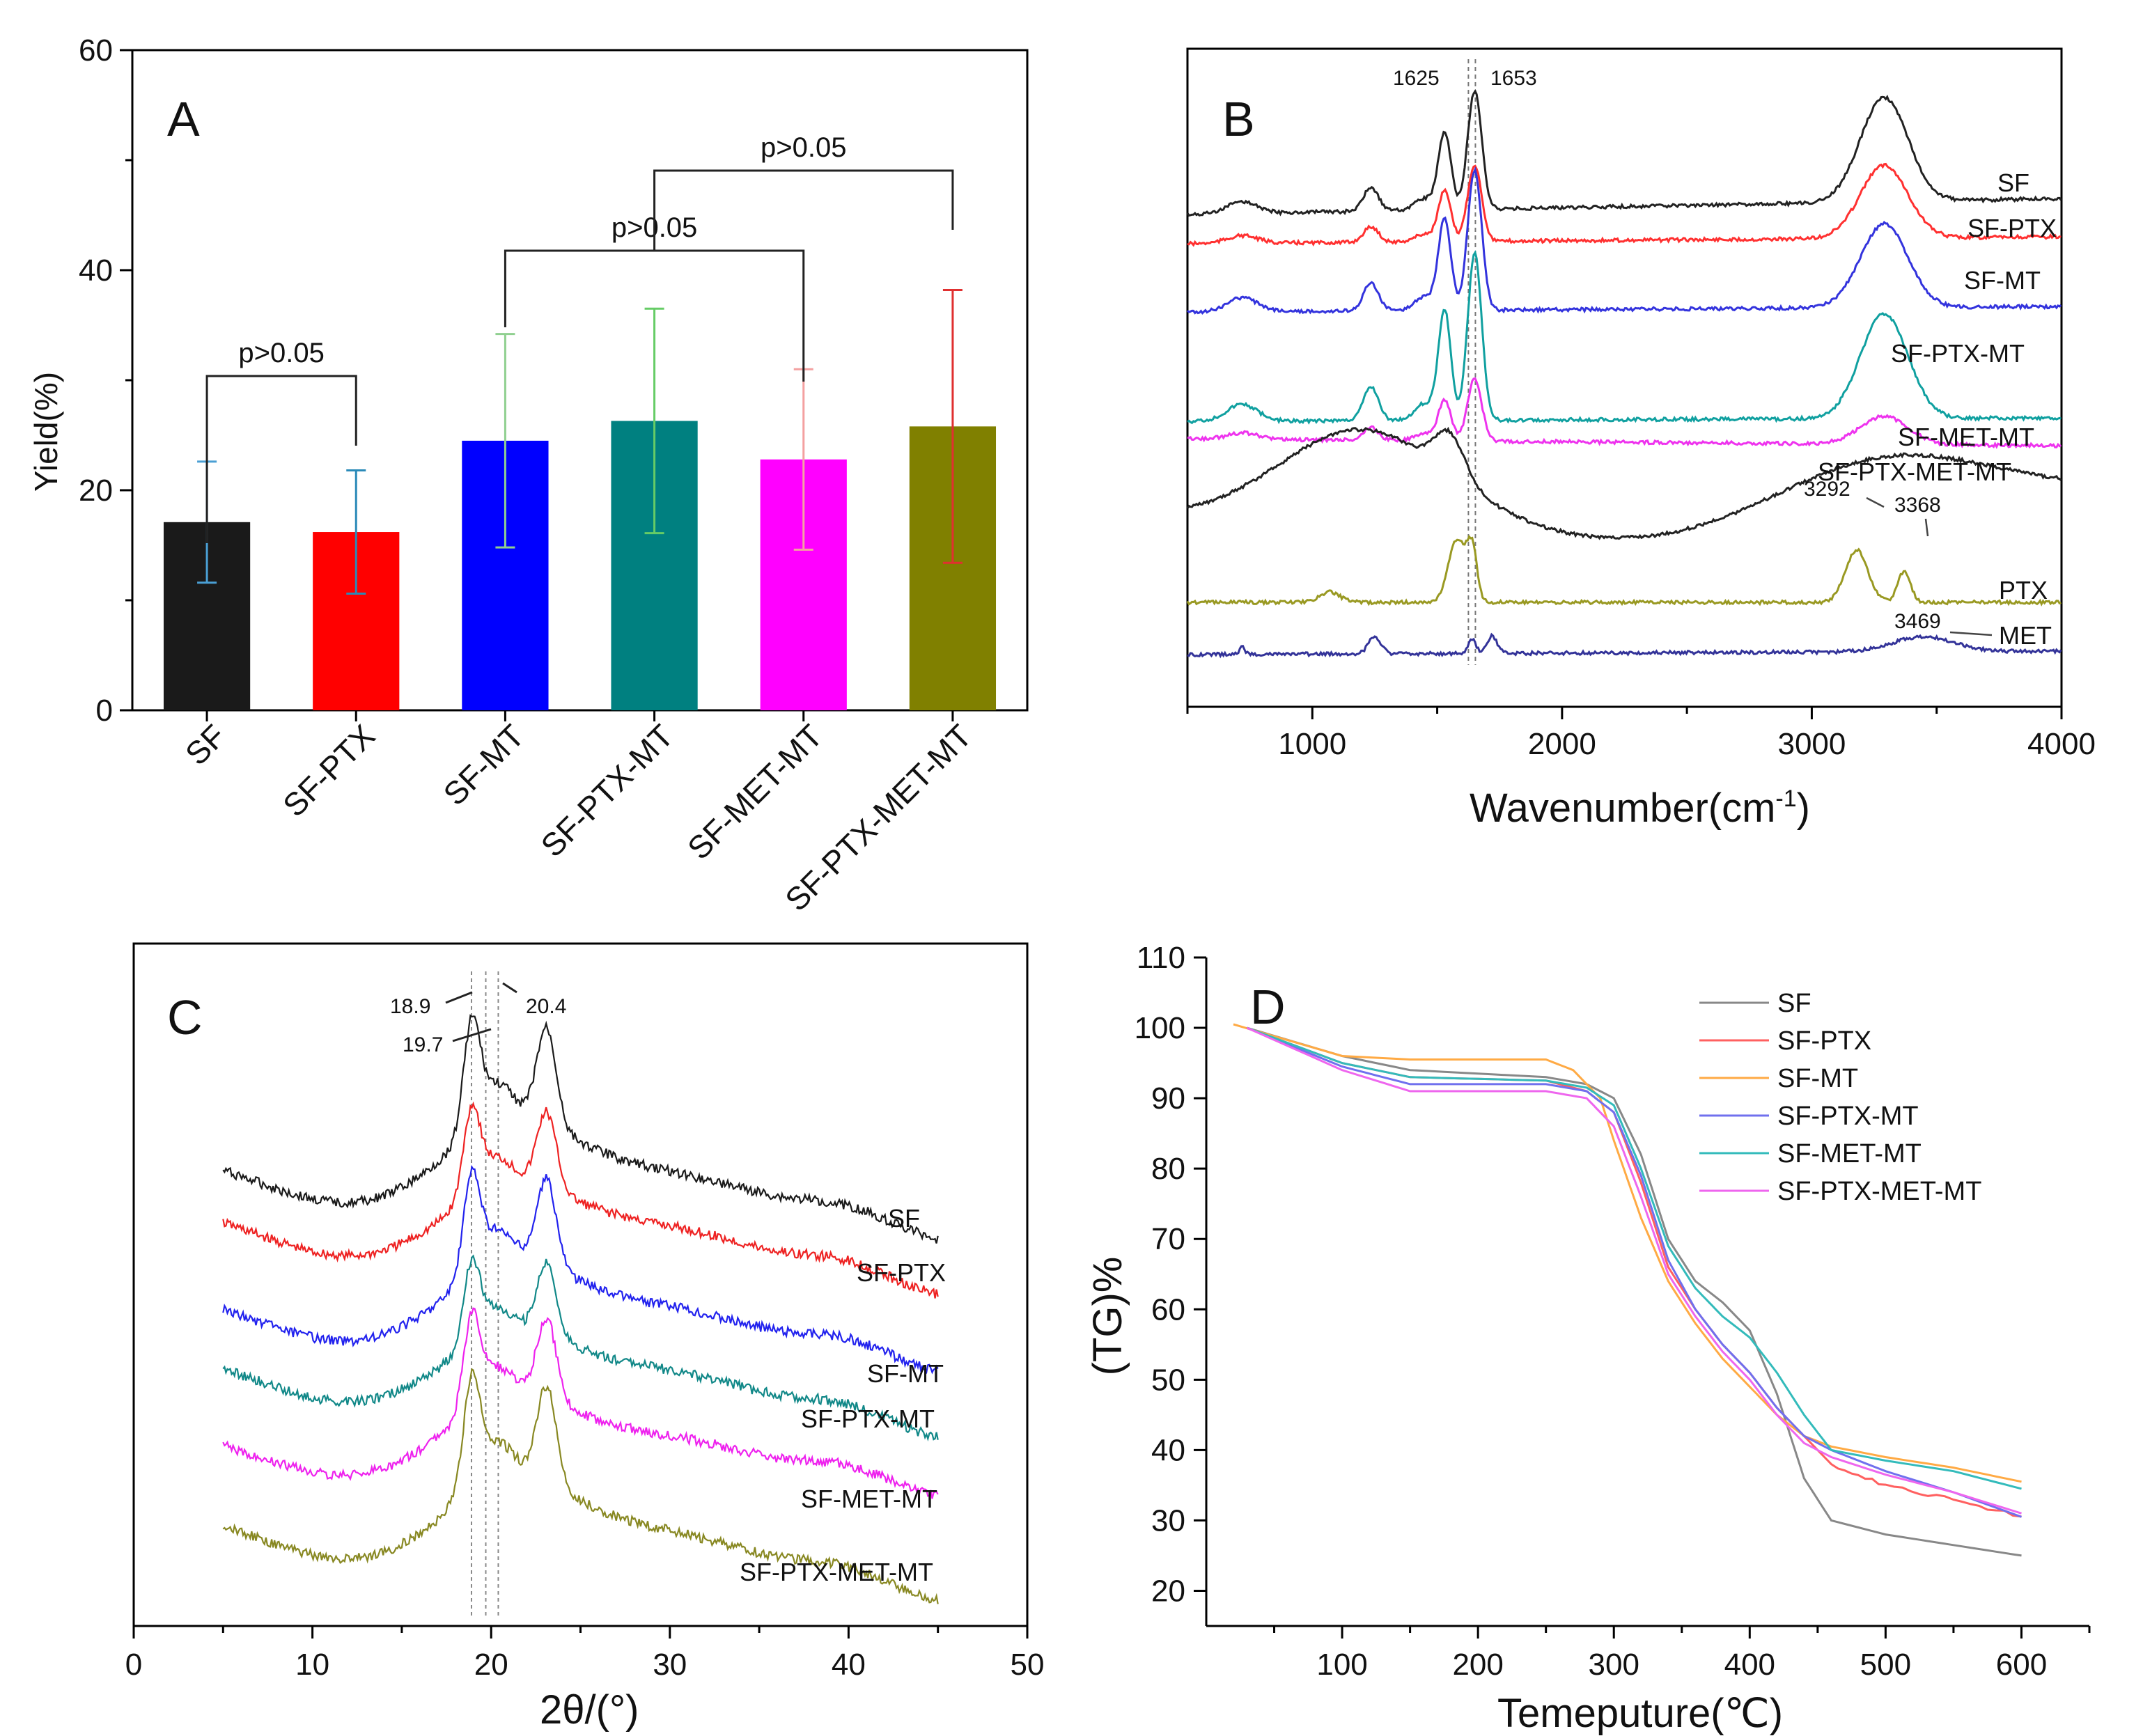 This screenshot has width=2143, height=1736. I want to click on panel-b-reference-lines, so click(1471, 362).